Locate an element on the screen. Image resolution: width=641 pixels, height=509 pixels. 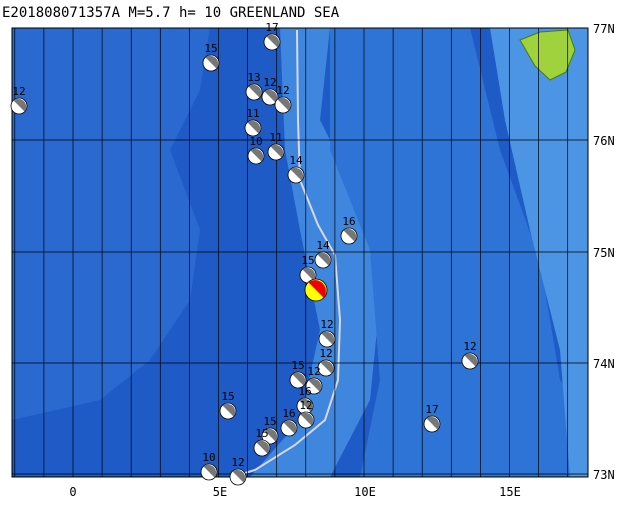
lon-label: 10E is located at coordinates (365, 492).